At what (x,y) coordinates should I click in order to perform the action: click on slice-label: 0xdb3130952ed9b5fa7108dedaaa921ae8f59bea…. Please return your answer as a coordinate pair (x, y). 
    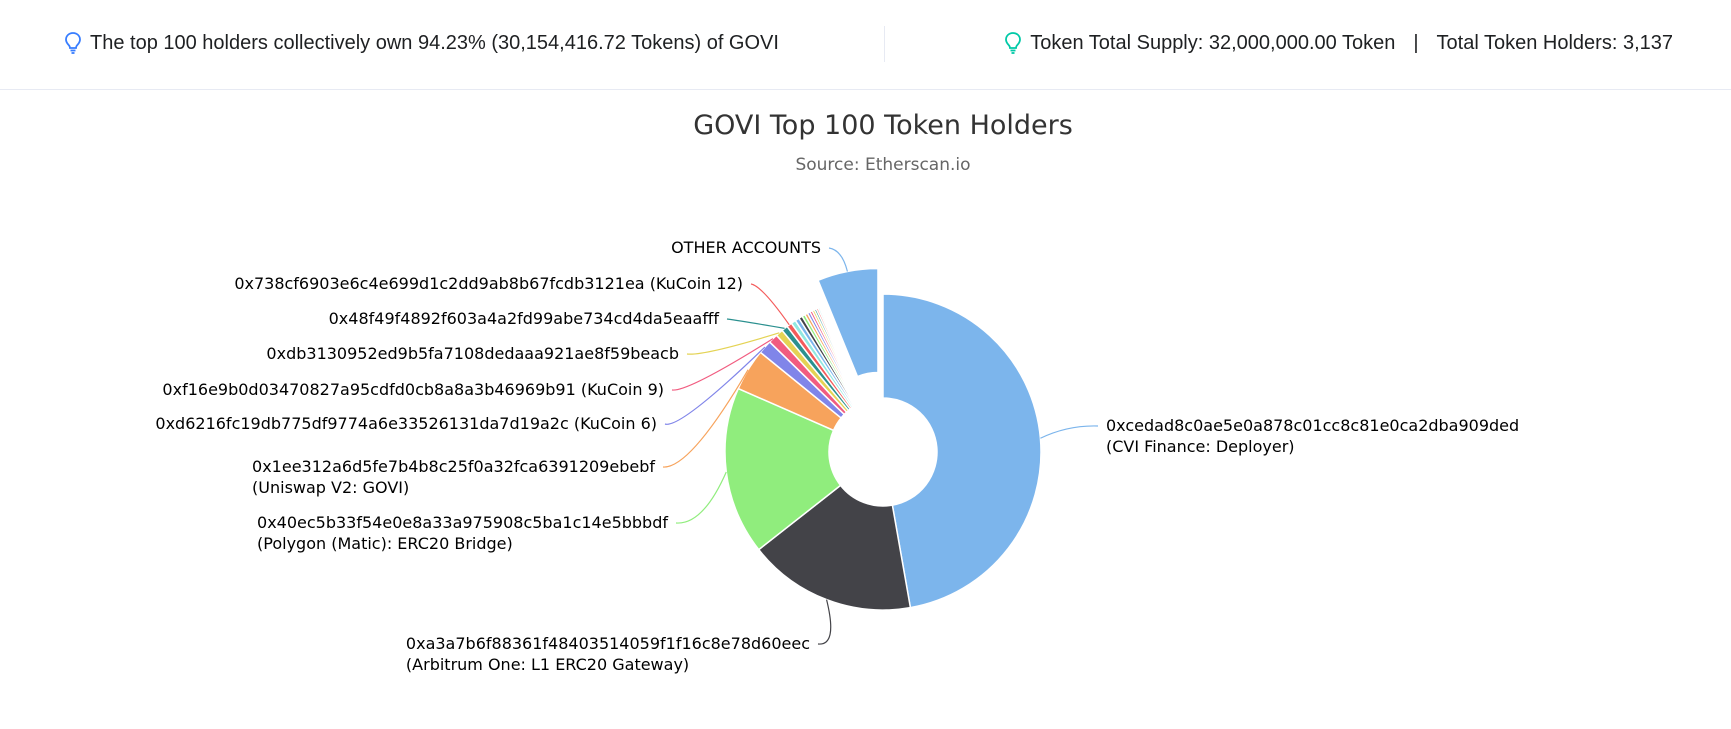
    Looking at the image, I should click on (472, 353).